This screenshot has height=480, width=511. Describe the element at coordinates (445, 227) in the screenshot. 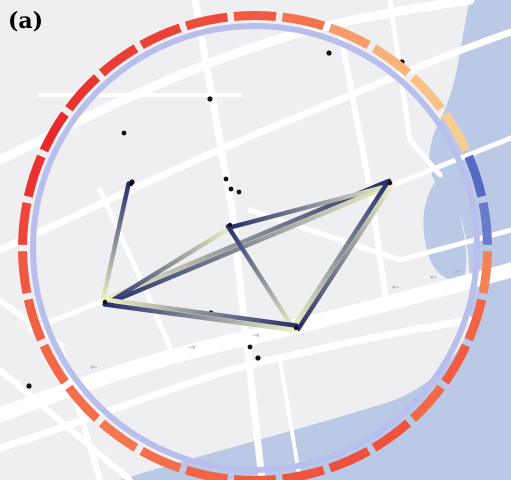

I see `river-inlet` at that location.